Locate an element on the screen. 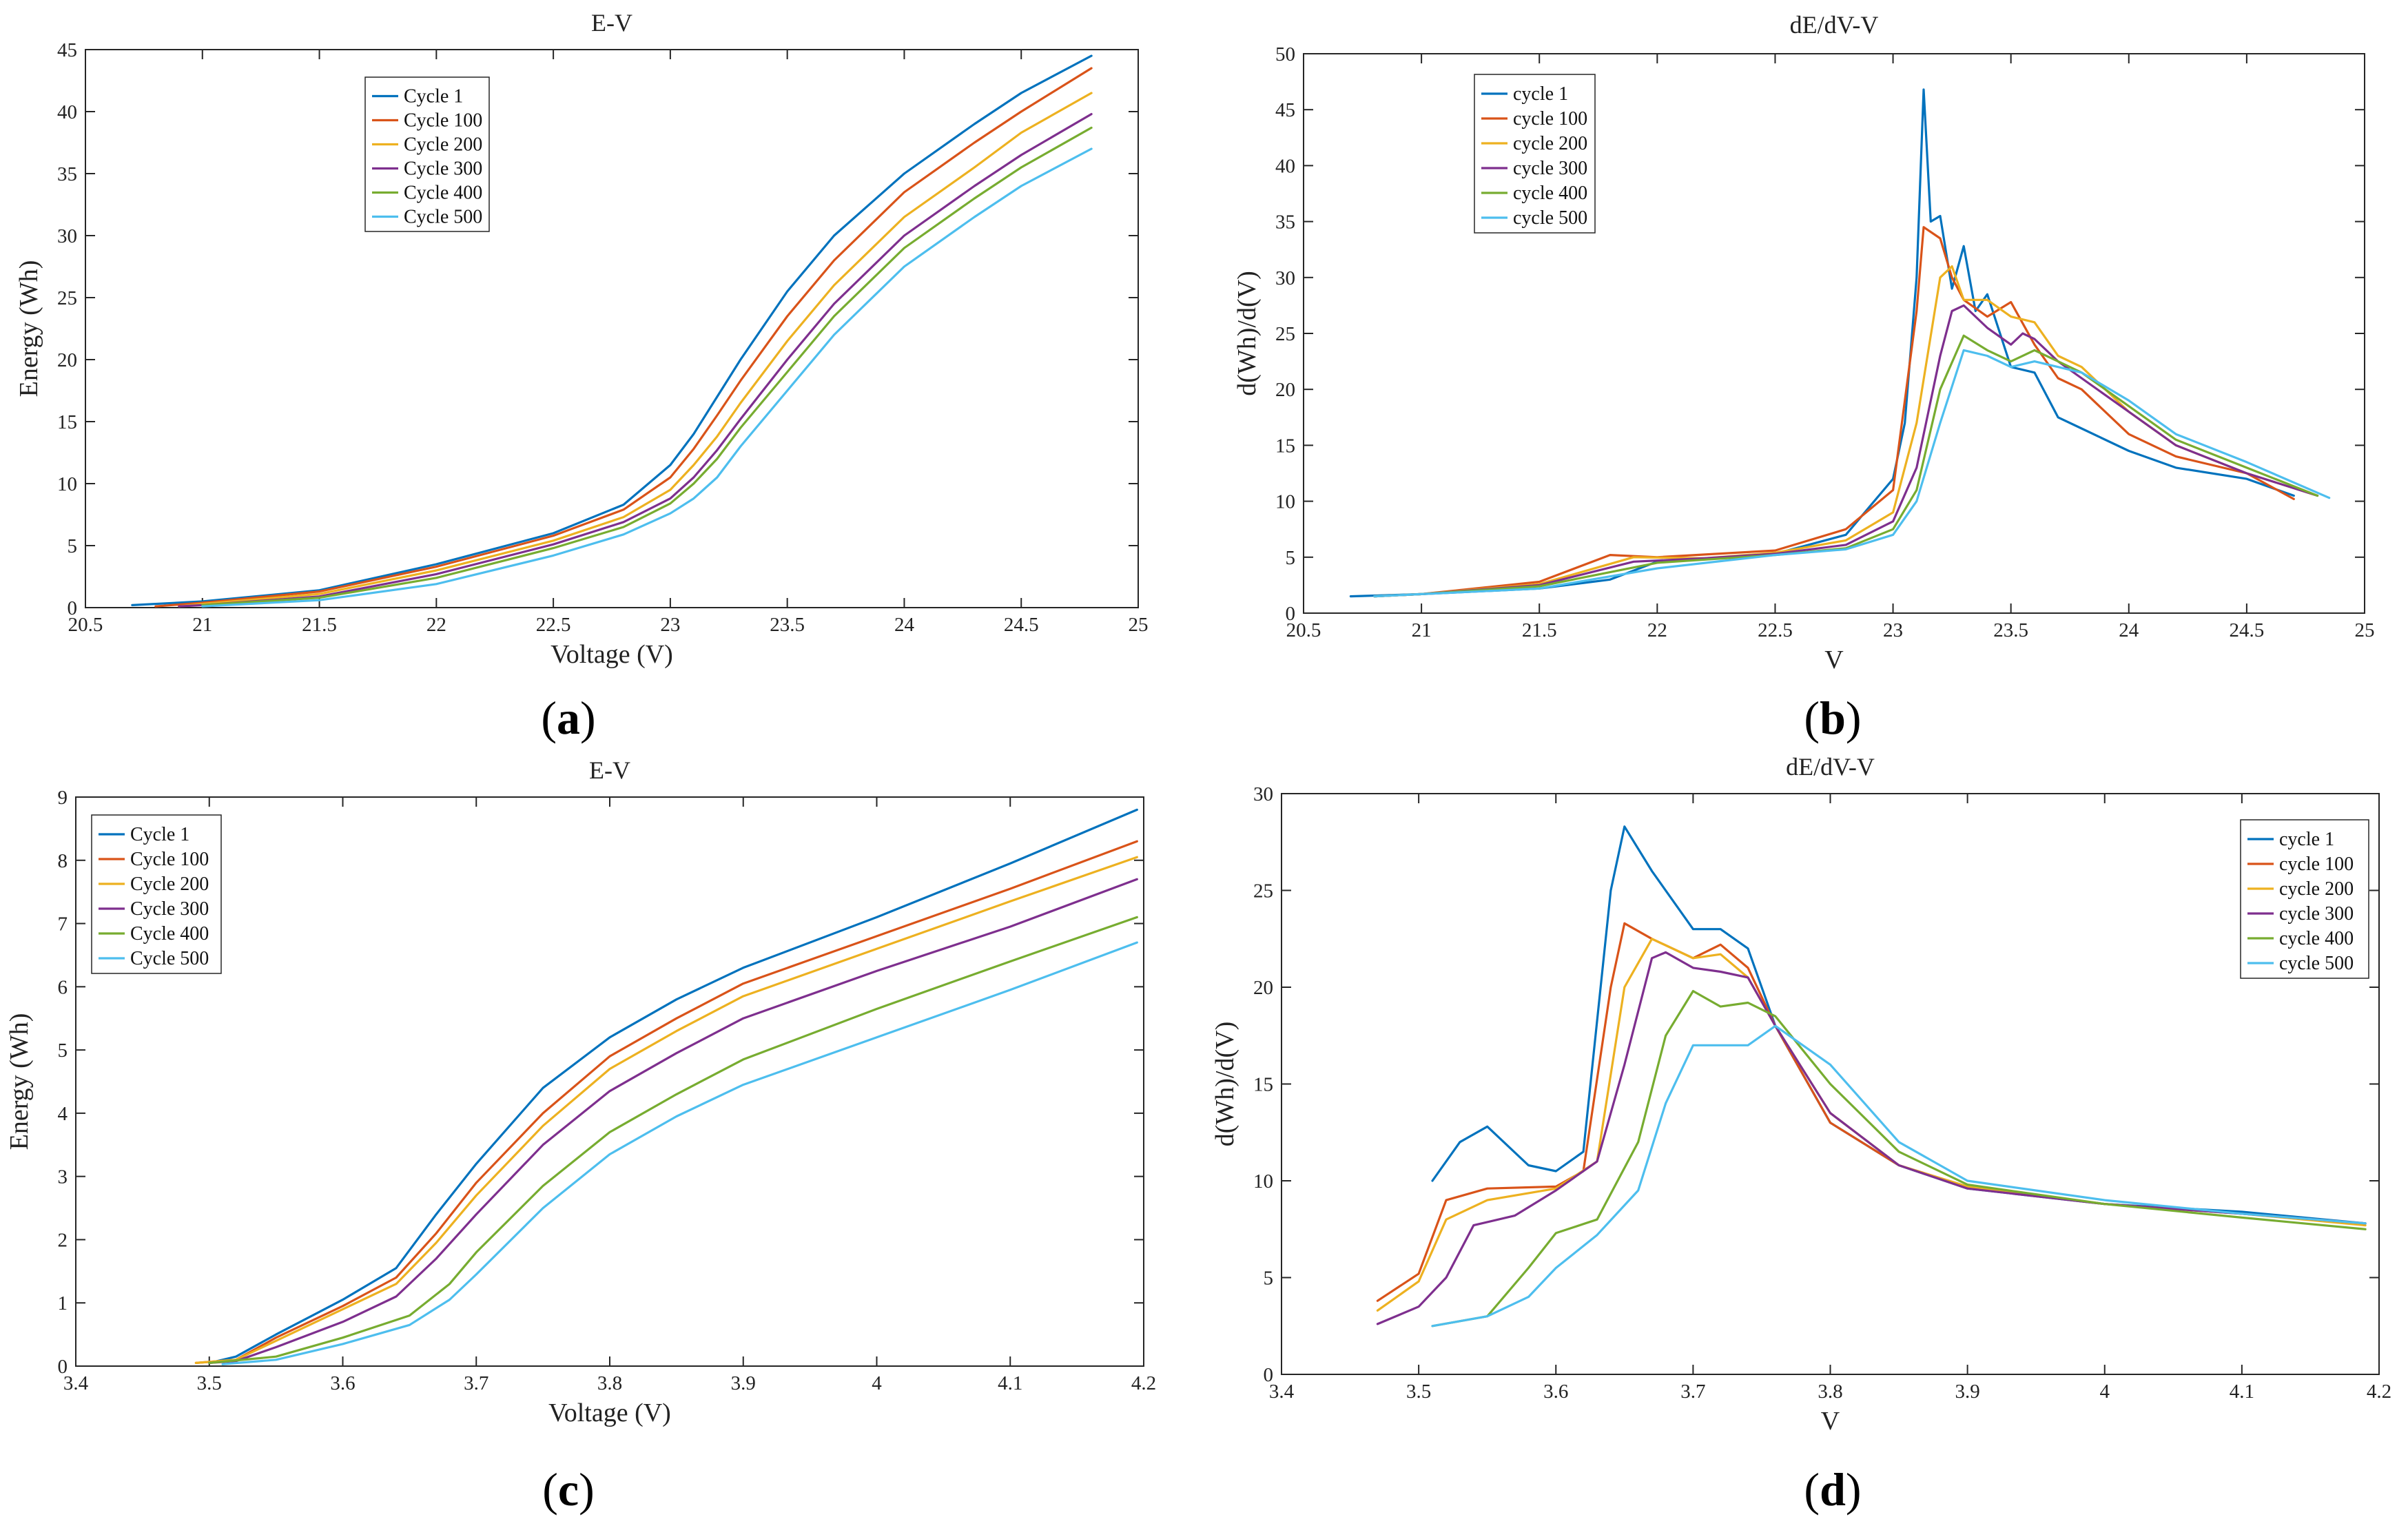 This screenshot has width=2408, height=1528. panel-label: (d) is located at coordinates (1832, 1489).